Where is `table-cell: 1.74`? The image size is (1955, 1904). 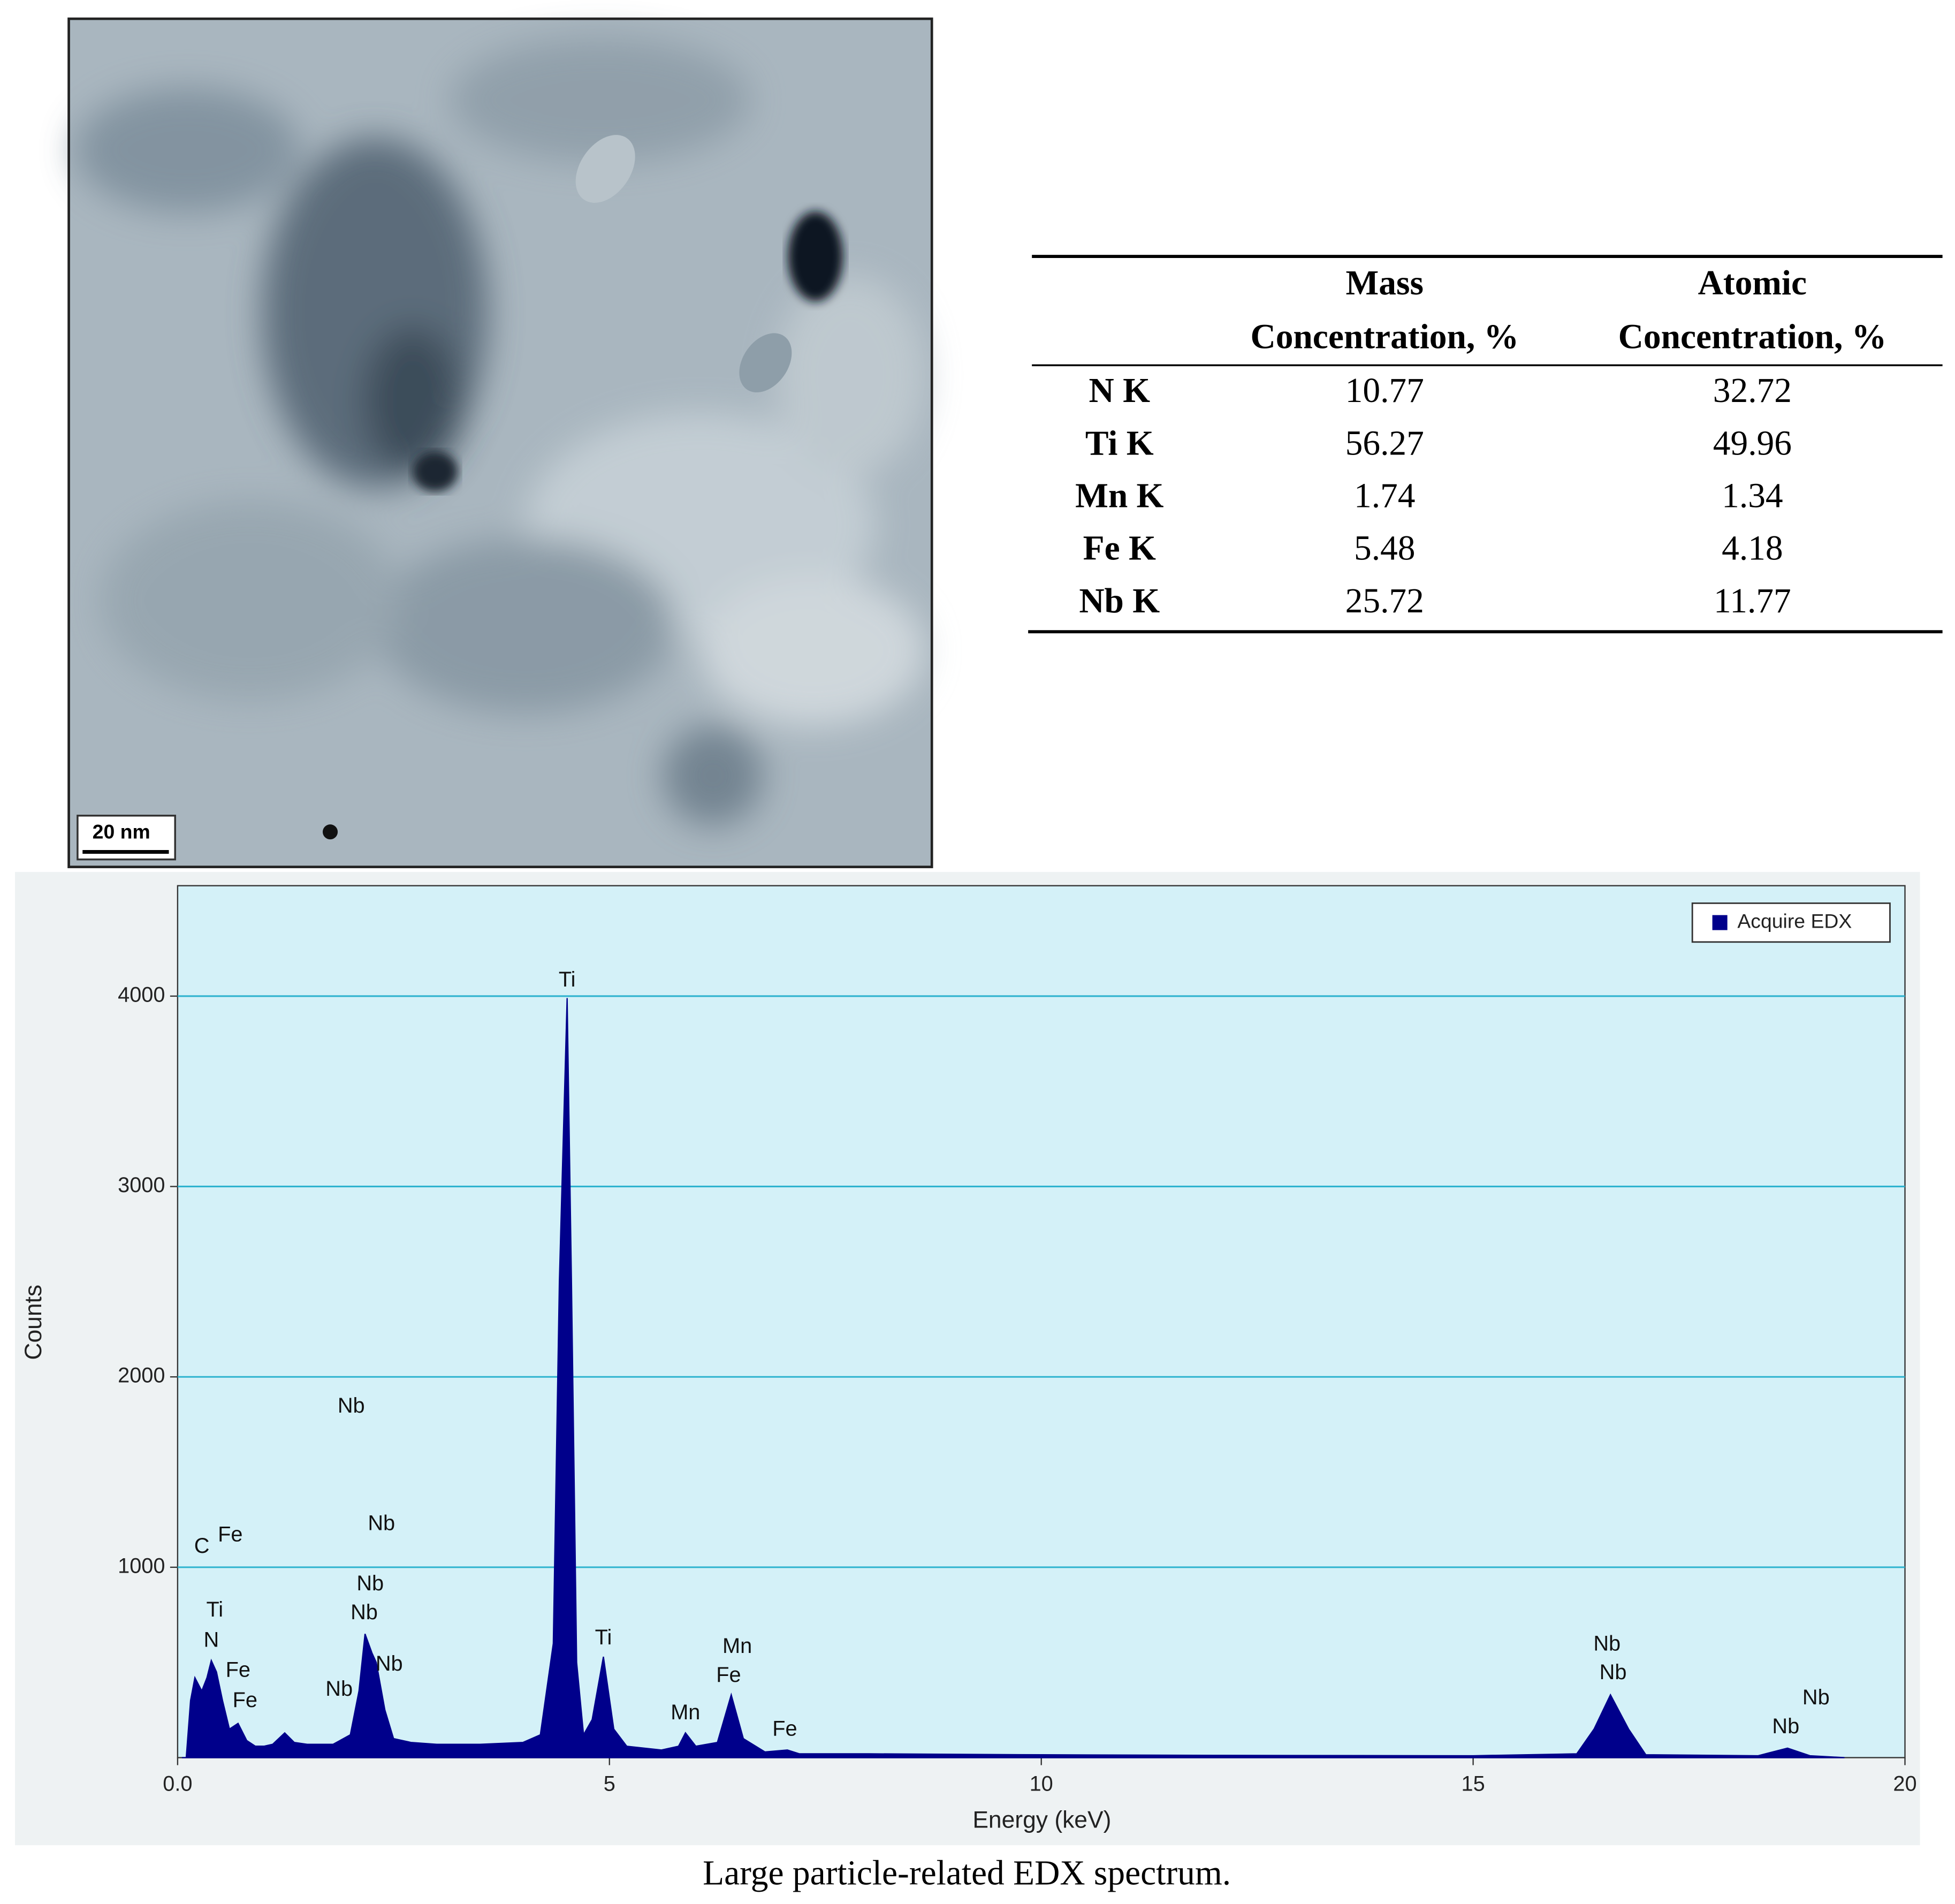 table-cell: 1.74 is located at coordinates (1385, 496).